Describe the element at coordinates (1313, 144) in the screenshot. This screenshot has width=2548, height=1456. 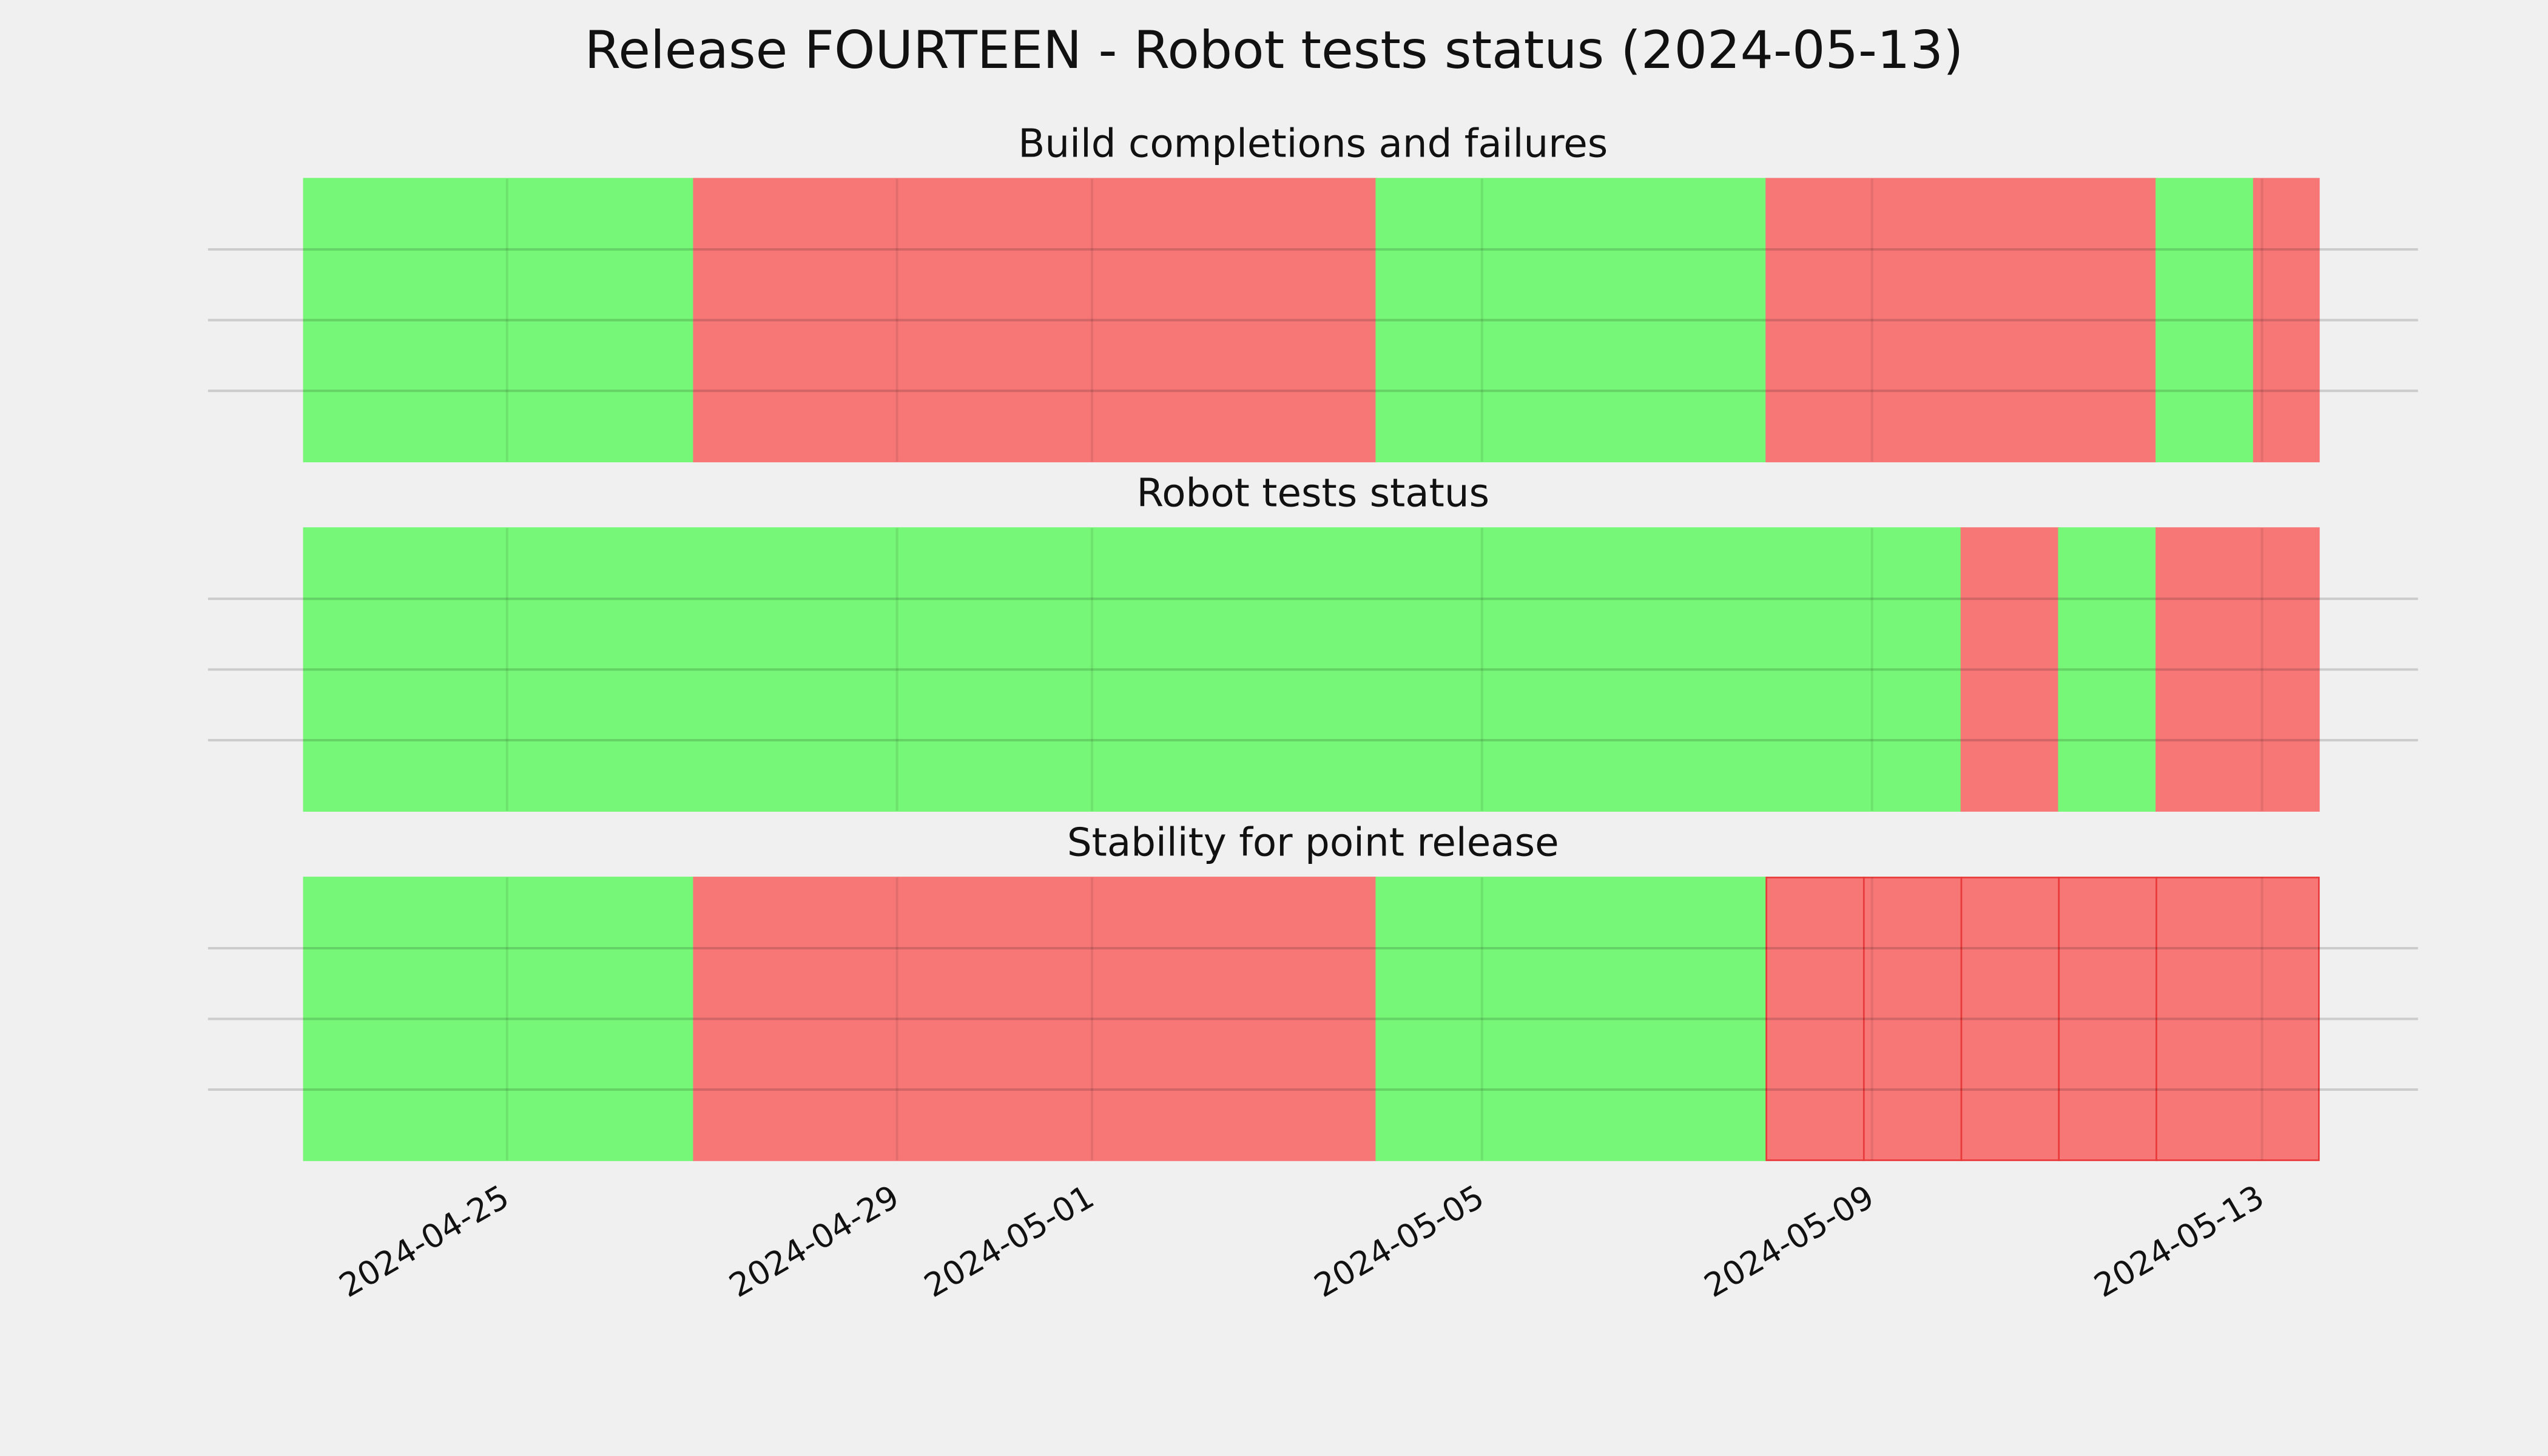
I see `subplot-title: Build completions and failures` at that location.